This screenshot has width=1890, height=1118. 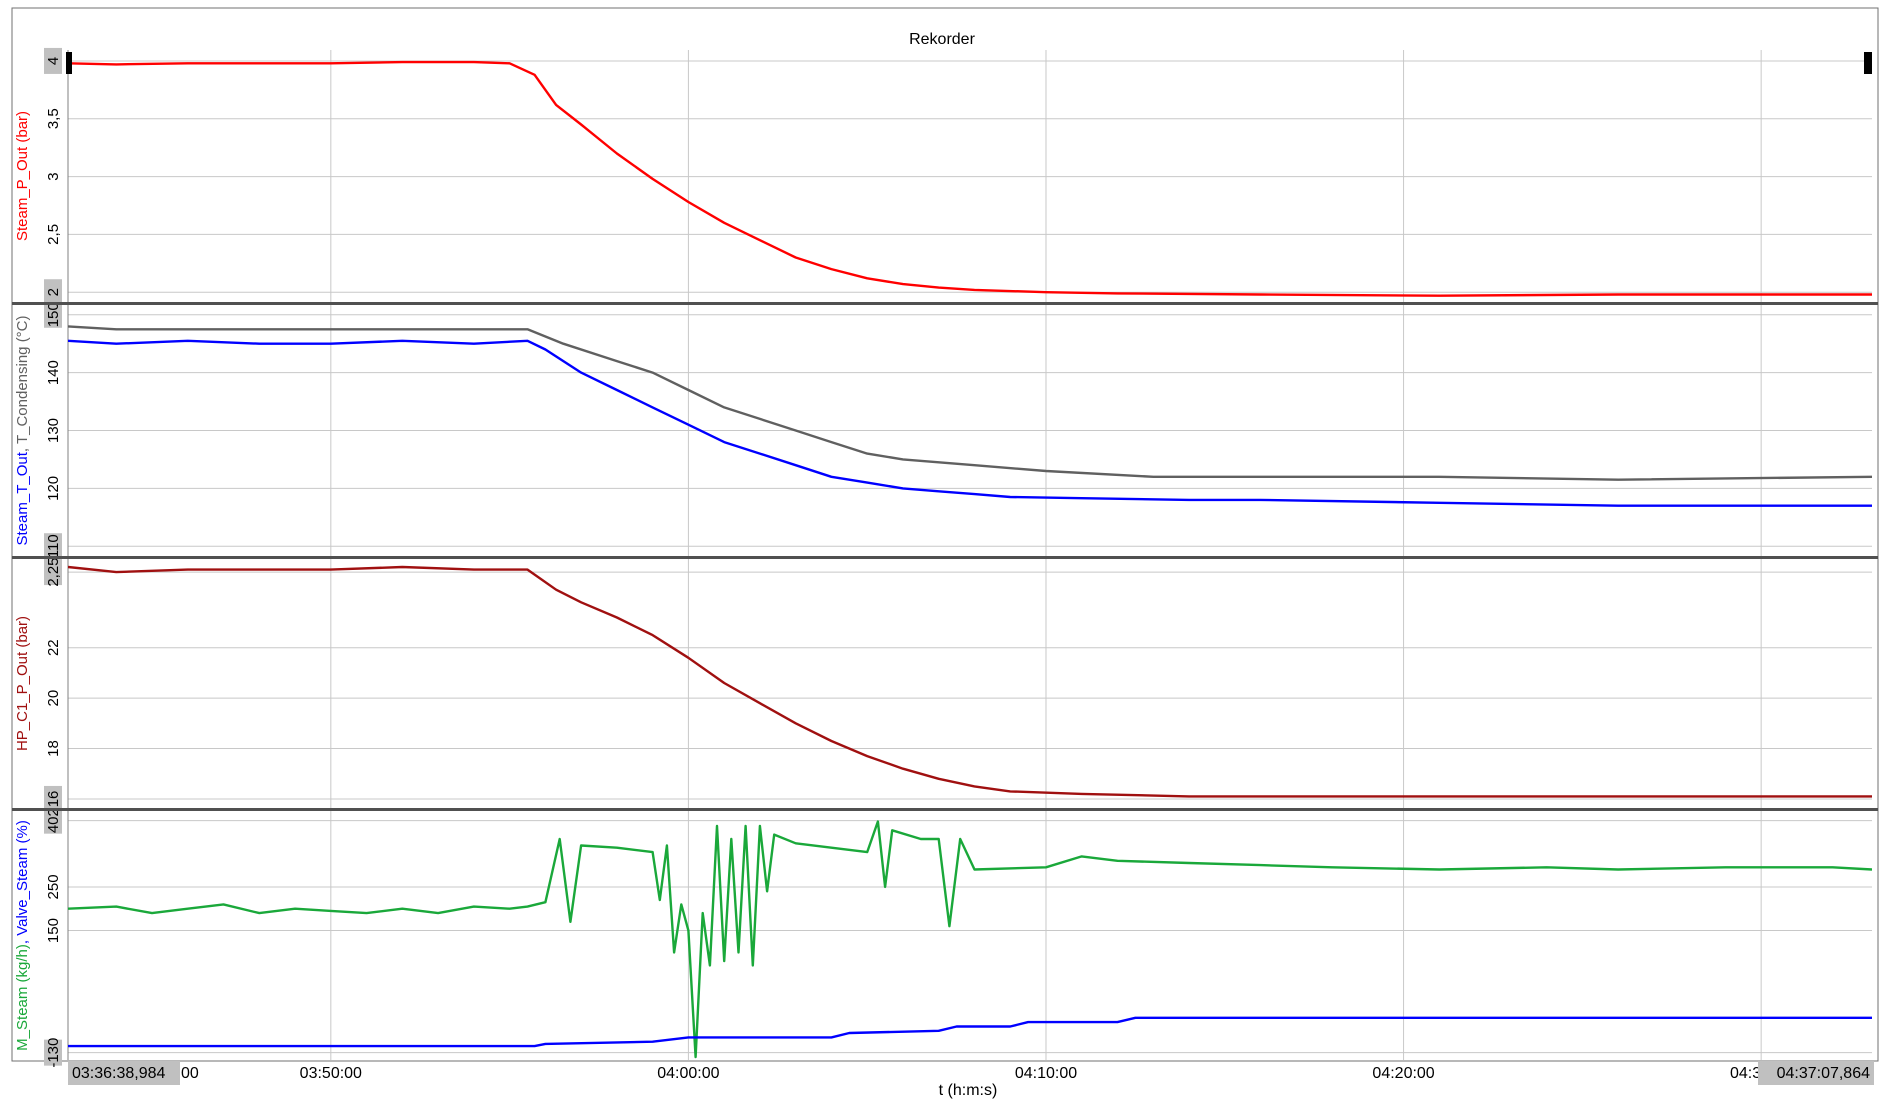 I want to click on y-tick-label: 130, so click(x=53, y=430).